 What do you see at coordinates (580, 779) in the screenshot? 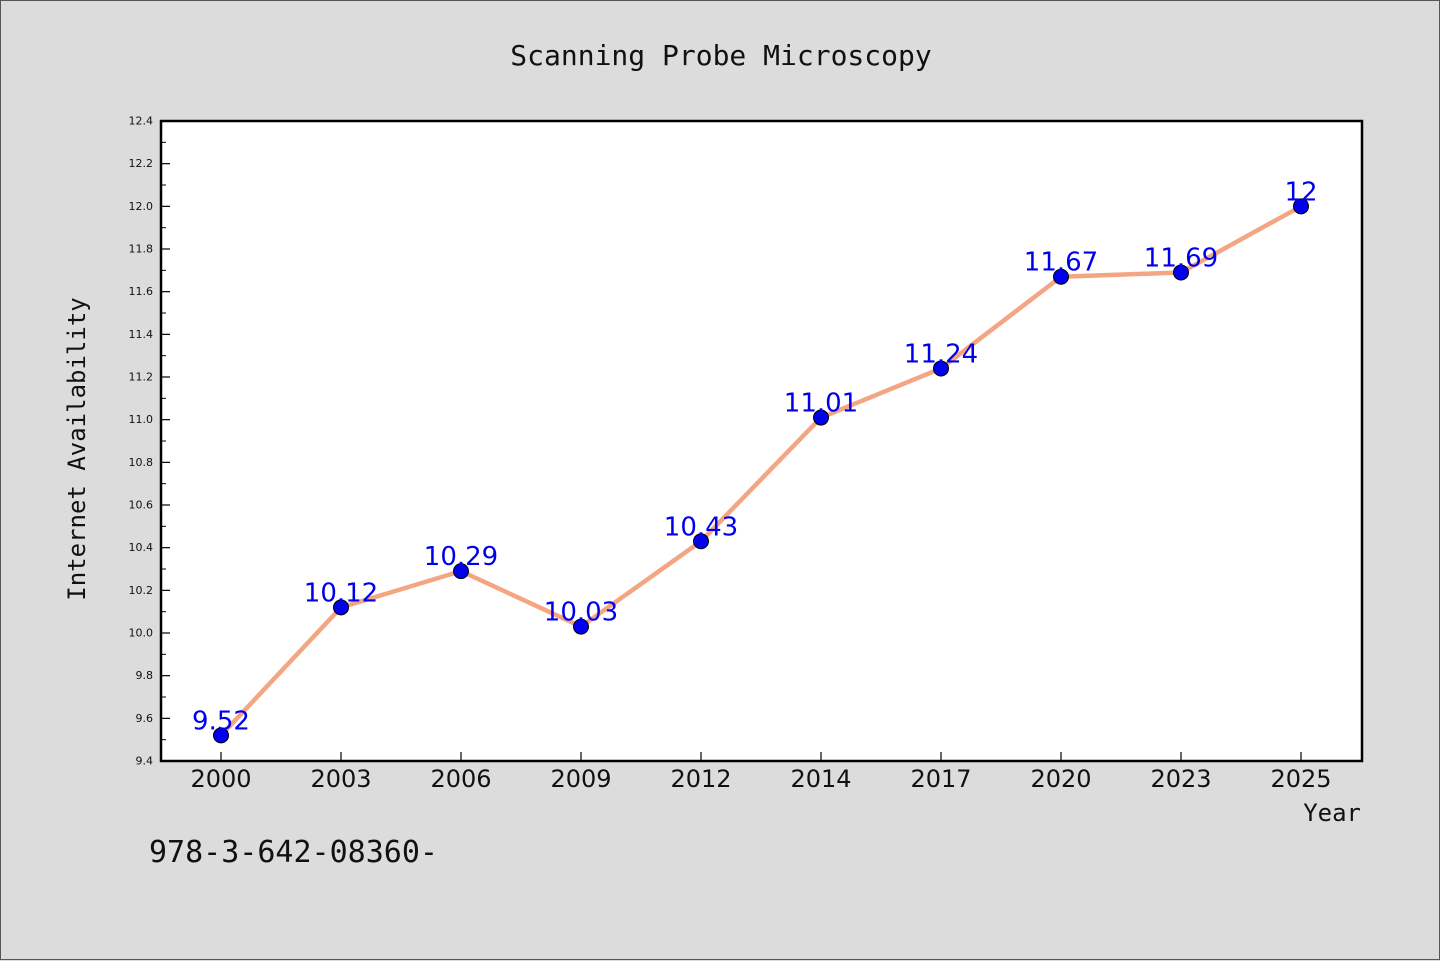
I see `x-tick-label: 2009` at bounding box center [580, 779].